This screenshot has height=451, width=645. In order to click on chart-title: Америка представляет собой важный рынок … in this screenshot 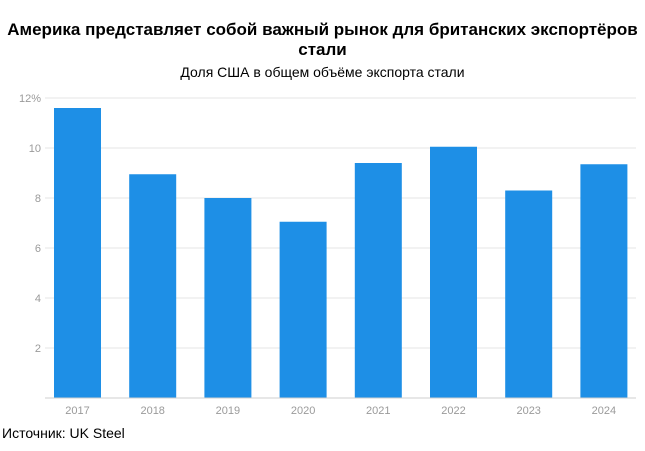, I will do `click(322, 39)`.